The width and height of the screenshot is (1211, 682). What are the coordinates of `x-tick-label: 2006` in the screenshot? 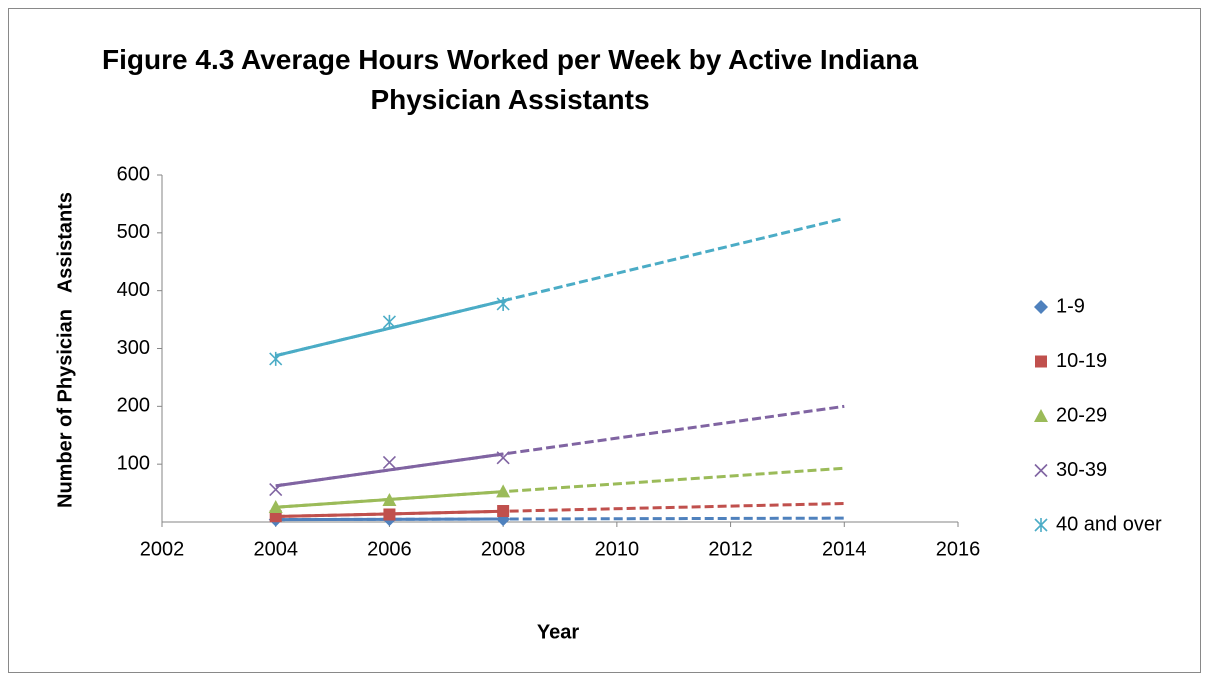 It's located at (389, 549).